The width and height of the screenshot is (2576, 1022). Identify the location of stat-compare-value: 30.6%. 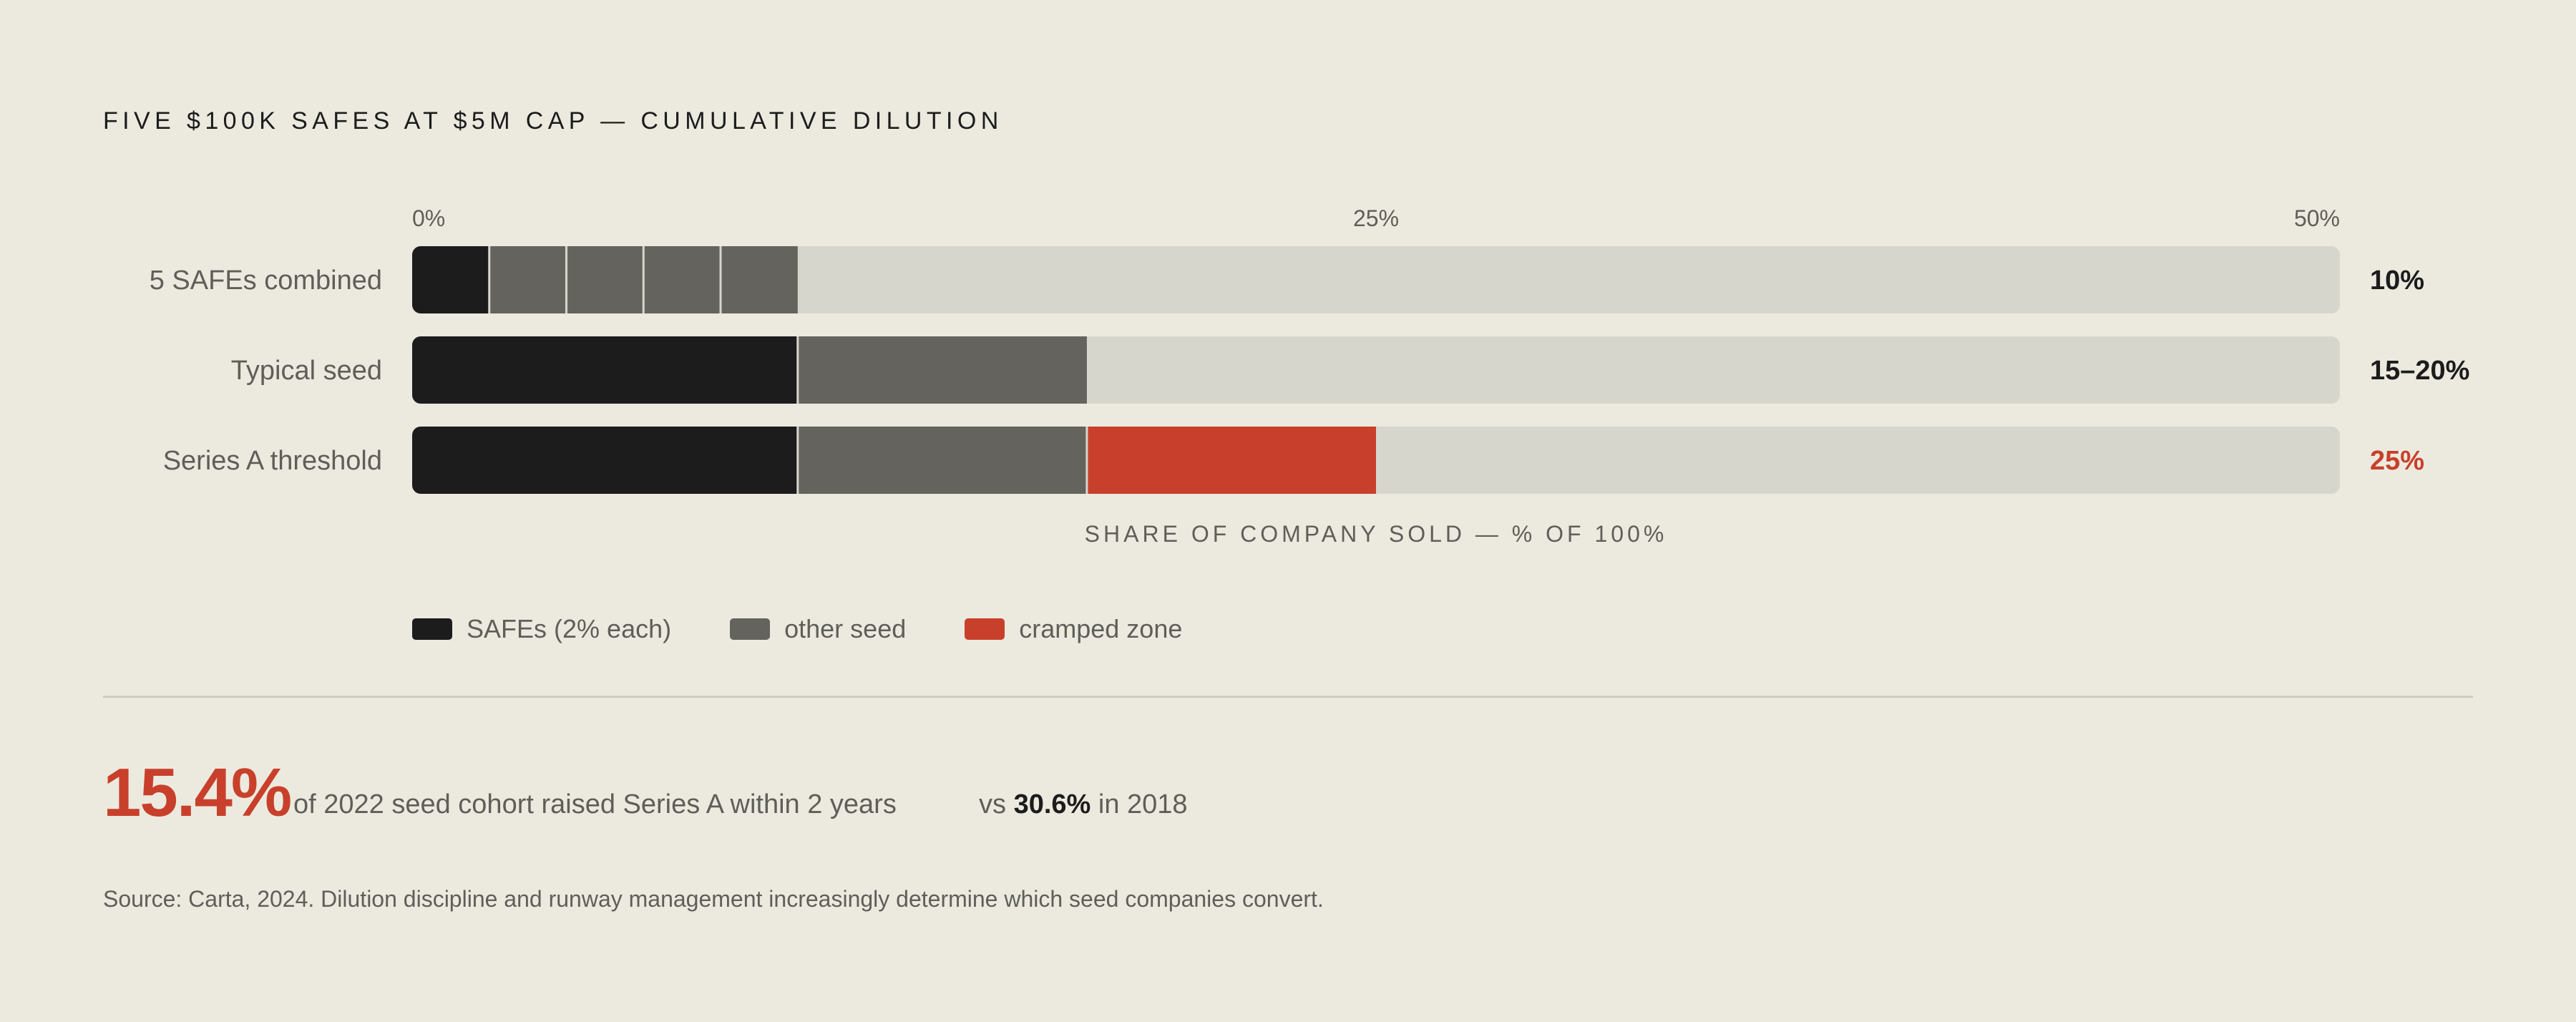
(1052, 804).